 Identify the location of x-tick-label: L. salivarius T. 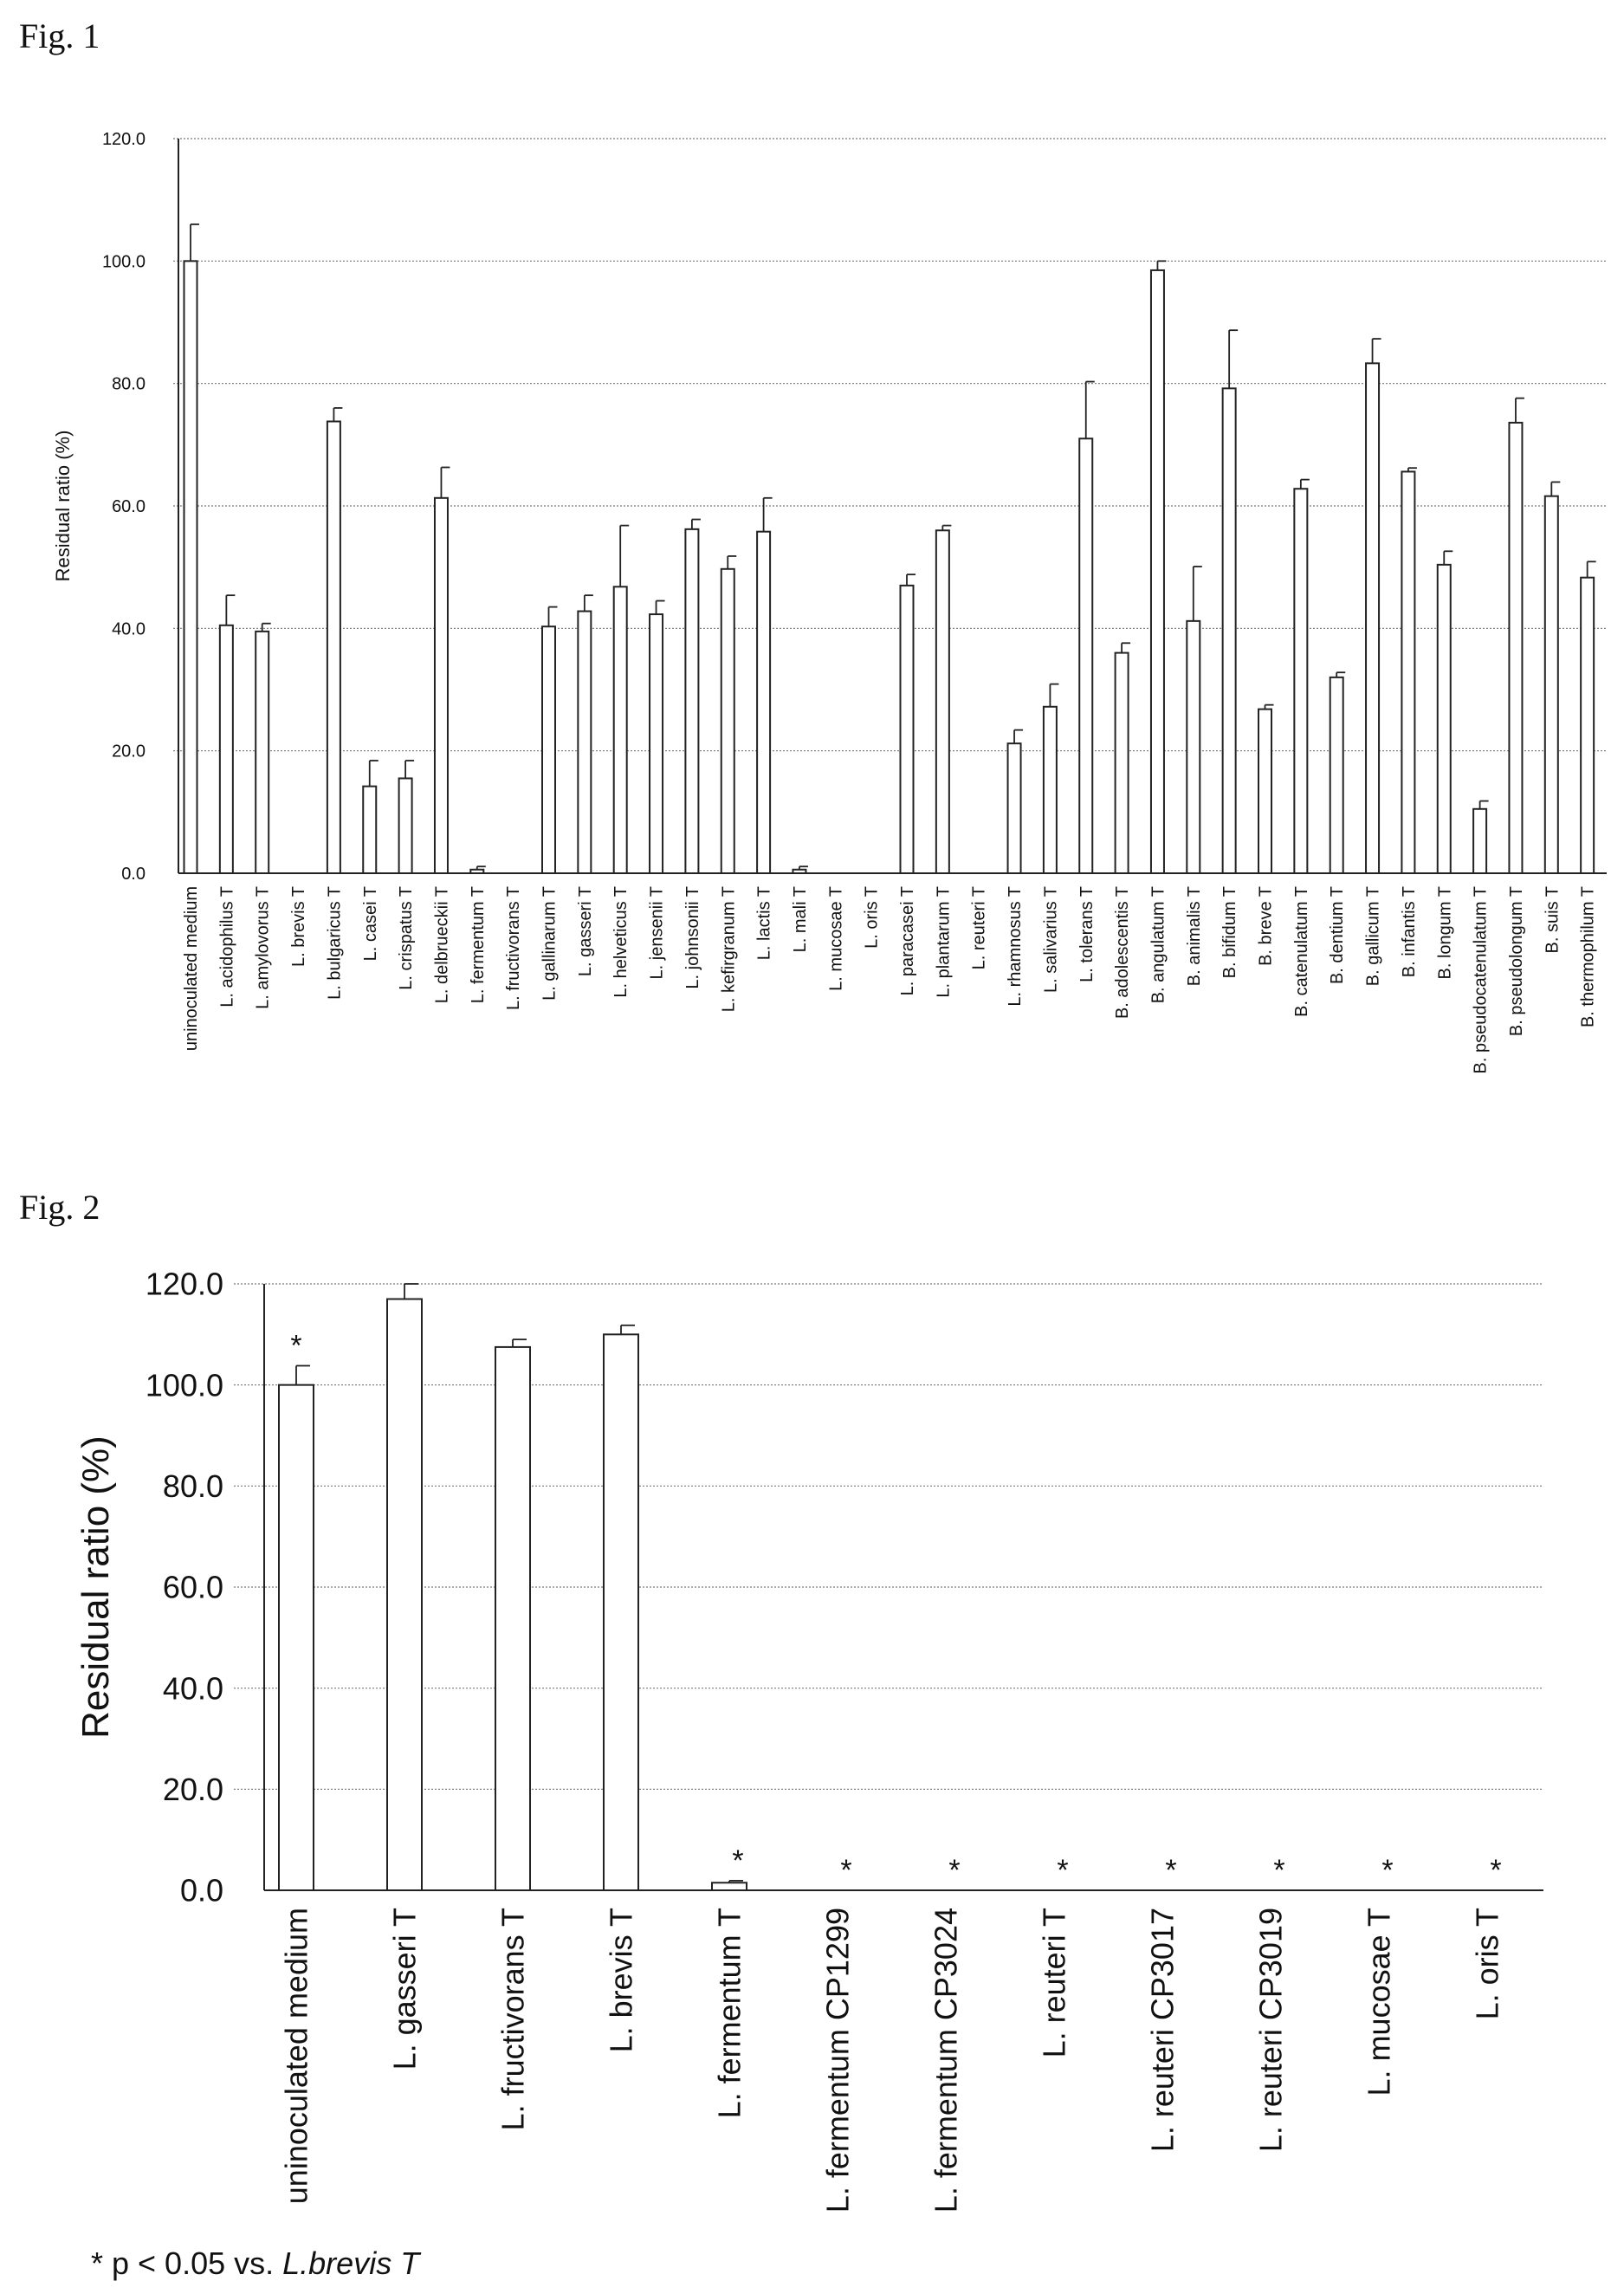
(1050, 939).